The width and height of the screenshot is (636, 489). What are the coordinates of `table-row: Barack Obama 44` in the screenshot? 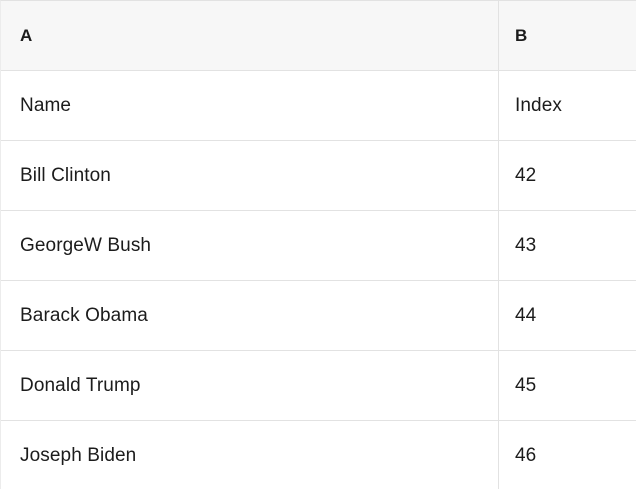 It's located at (318, 316).